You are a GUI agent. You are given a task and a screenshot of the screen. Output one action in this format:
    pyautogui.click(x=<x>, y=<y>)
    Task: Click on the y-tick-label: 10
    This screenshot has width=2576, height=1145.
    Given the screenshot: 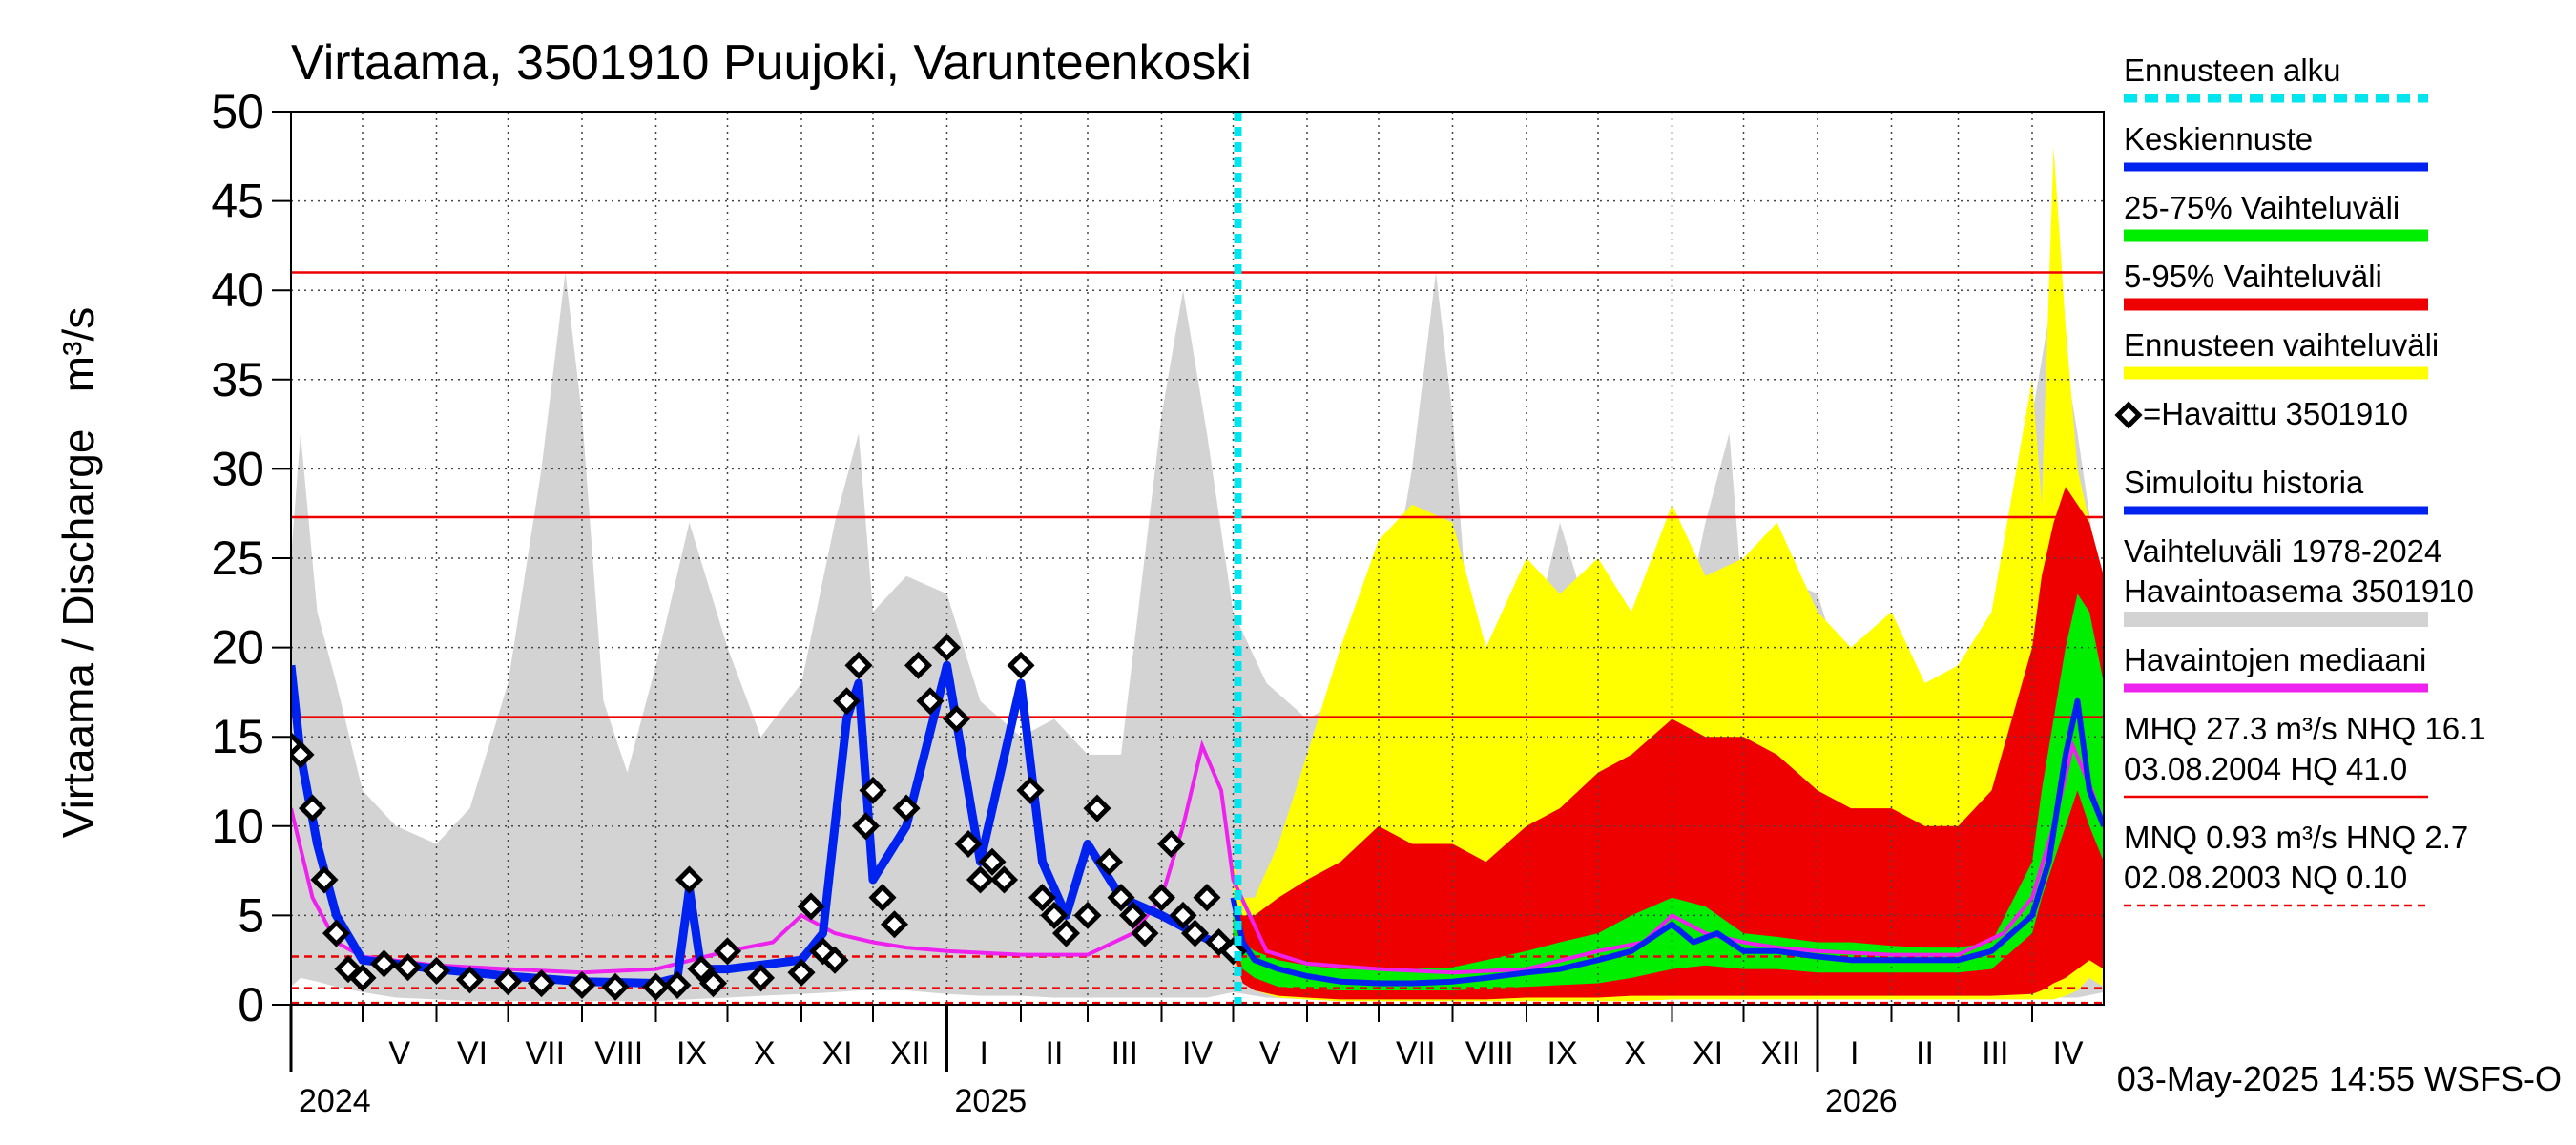 What is the action you would take?
    pyautogui.click(x=237, y=827)
    